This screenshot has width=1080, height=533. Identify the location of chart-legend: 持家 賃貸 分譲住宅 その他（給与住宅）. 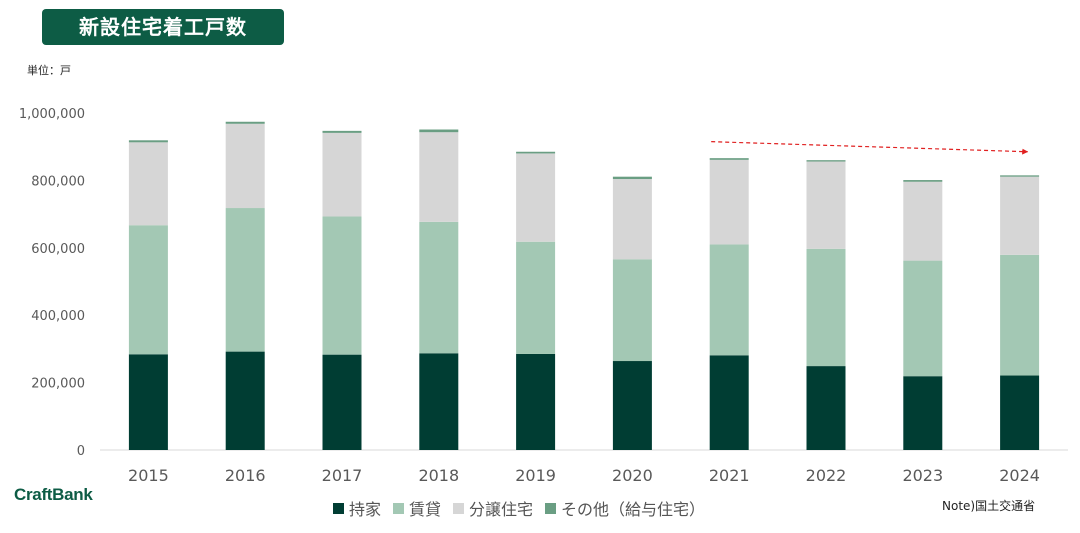
(525, 508).